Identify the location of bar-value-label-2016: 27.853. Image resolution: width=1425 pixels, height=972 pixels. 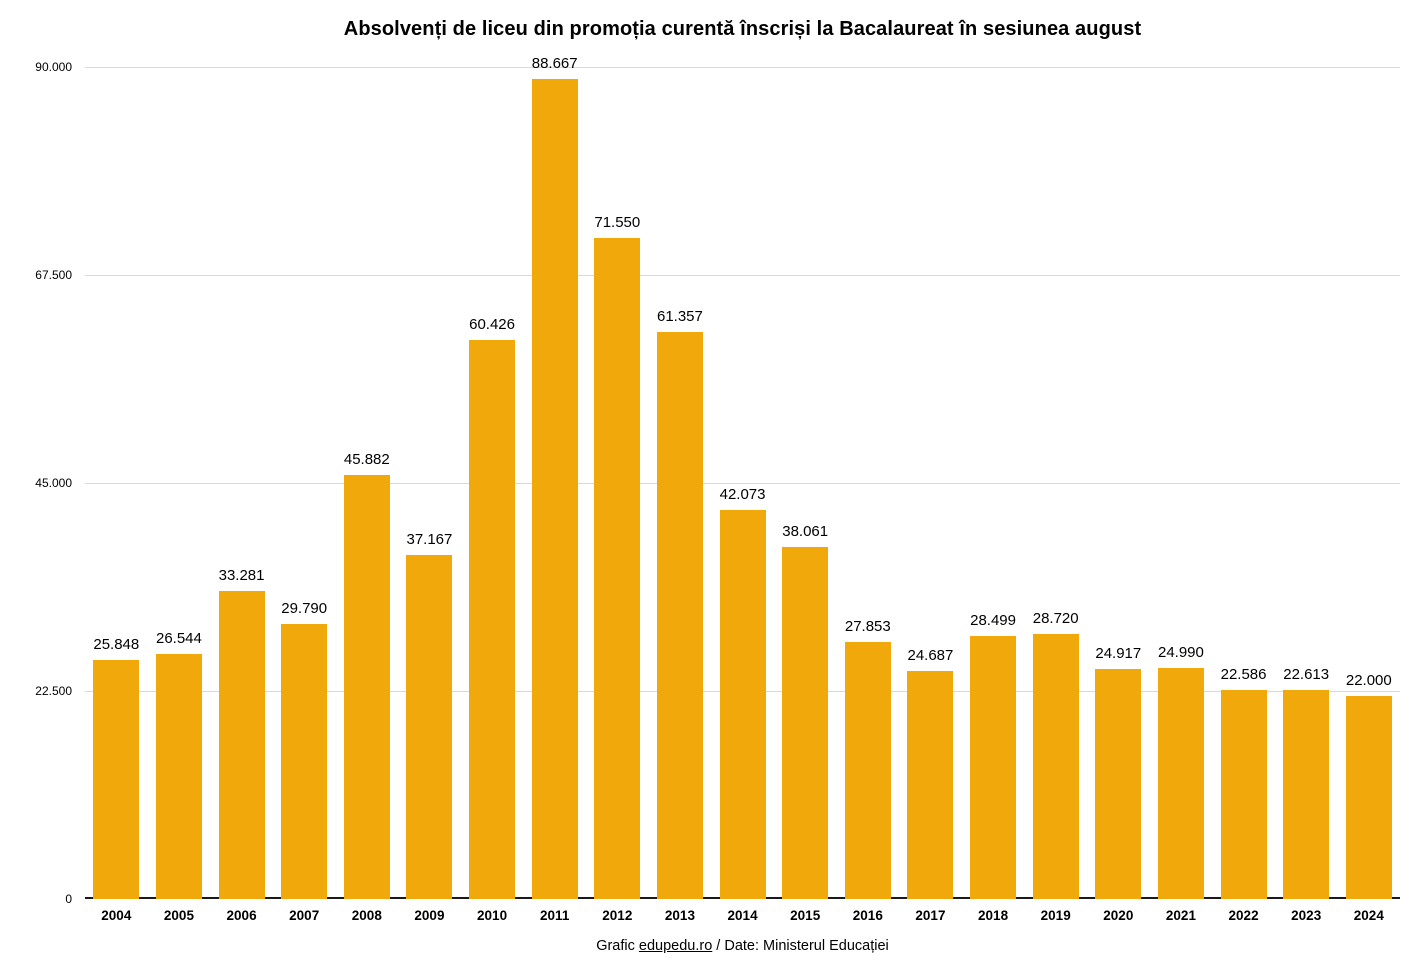
(867, 626).